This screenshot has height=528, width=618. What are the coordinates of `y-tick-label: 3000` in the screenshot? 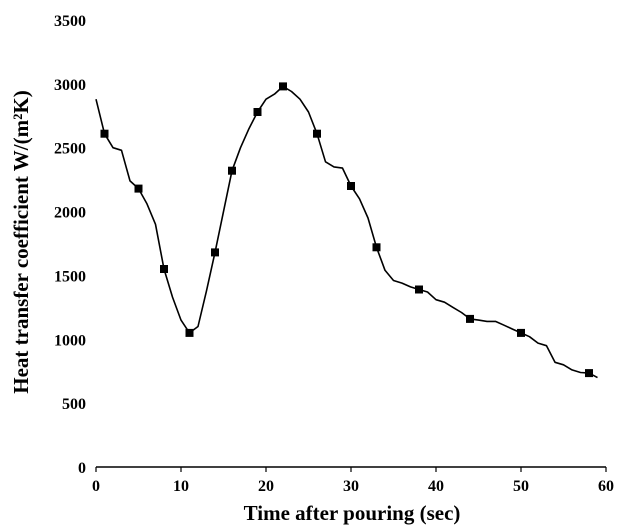 It's located at (70, 85).